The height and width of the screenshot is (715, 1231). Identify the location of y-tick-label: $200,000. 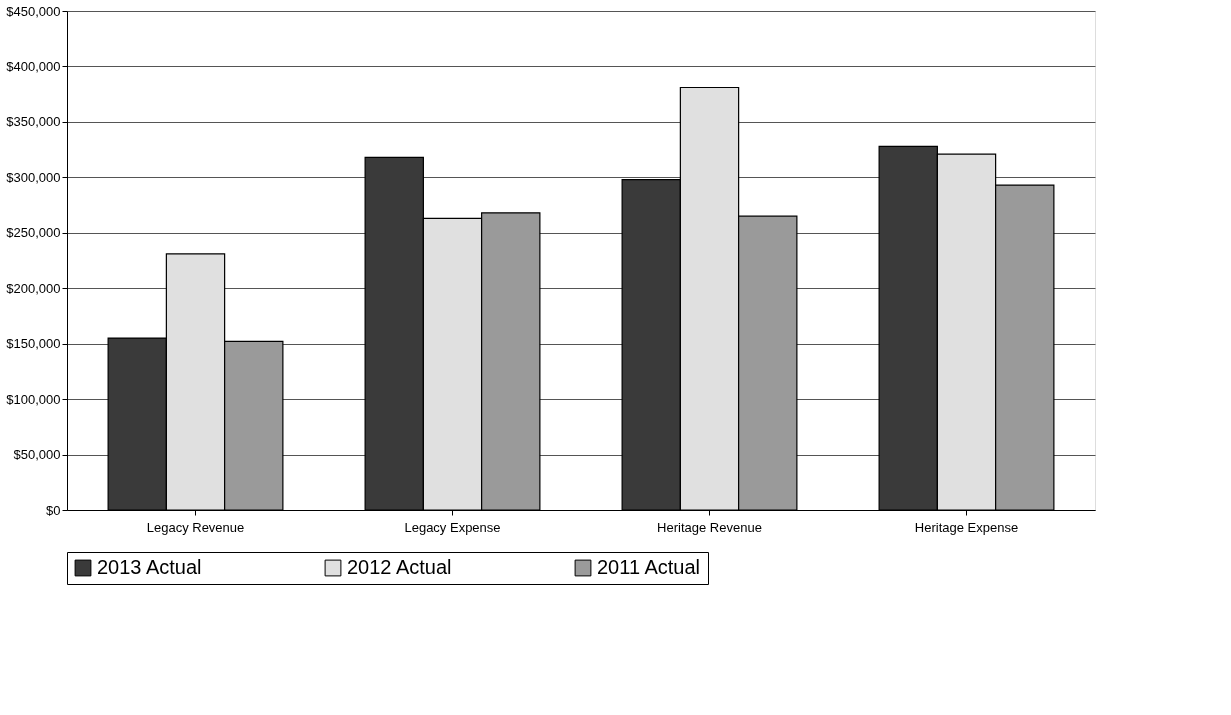
(33, 288).